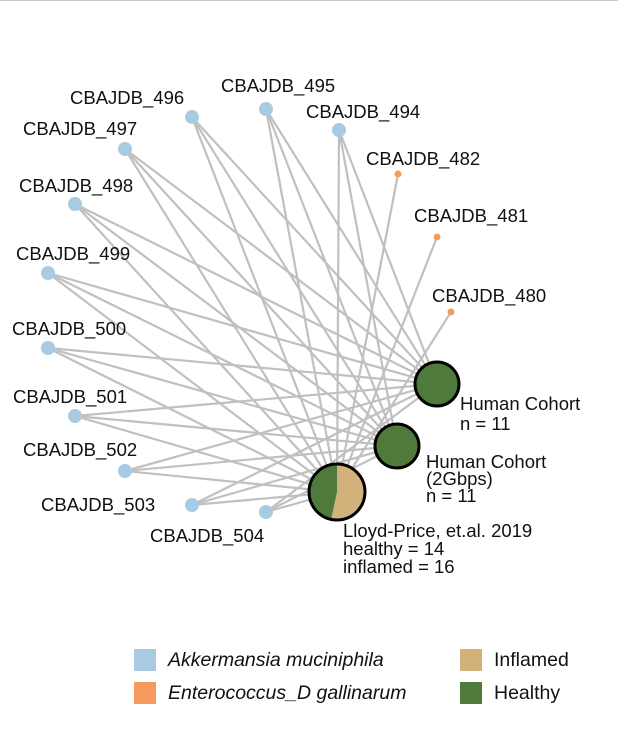 The width and height of the screenshot is (618, 731). I want to click on legend-label-healthy: Healthy, so click(527, 692).